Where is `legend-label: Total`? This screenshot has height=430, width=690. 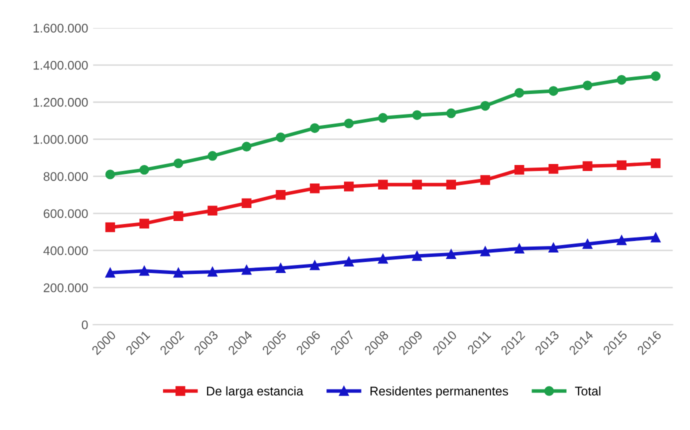 legend-label: Total is located at coordinates (587, 391).